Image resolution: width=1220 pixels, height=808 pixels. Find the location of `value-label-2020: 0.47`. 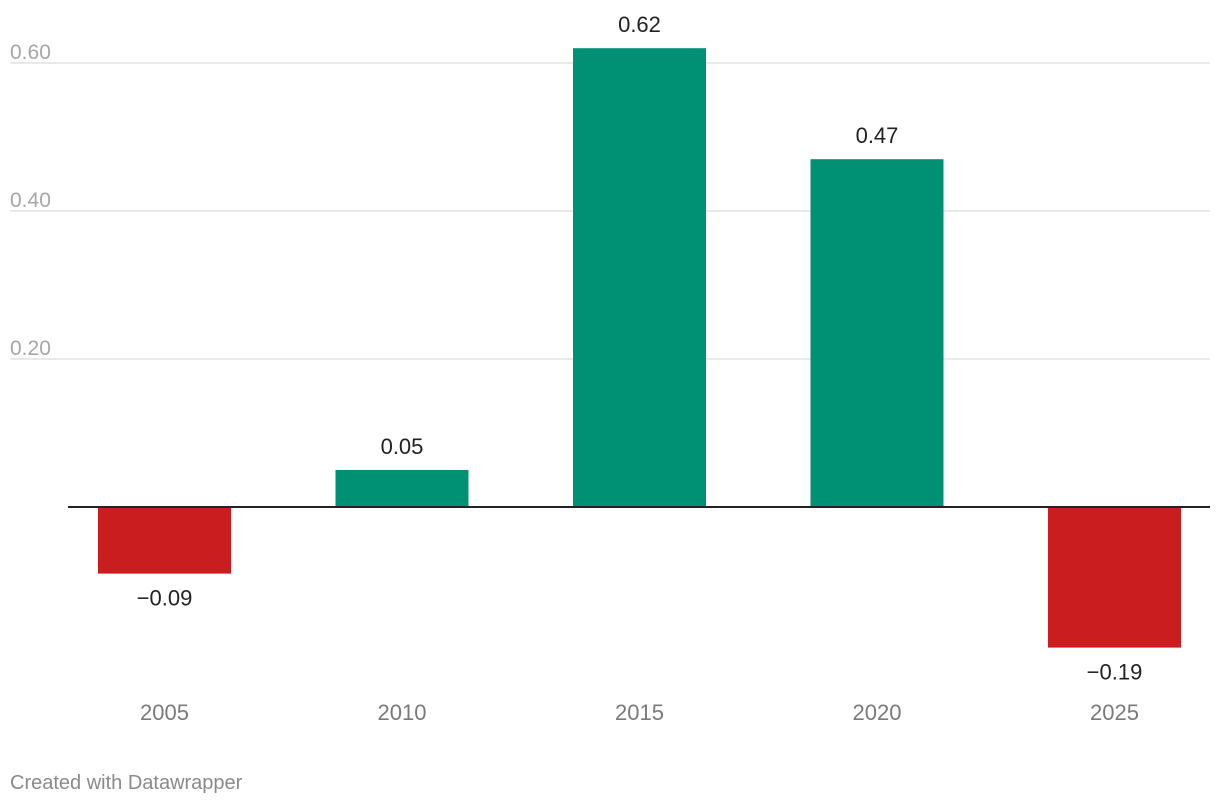

value-label-2020: 0.47 is located at coordinates (877, 135).